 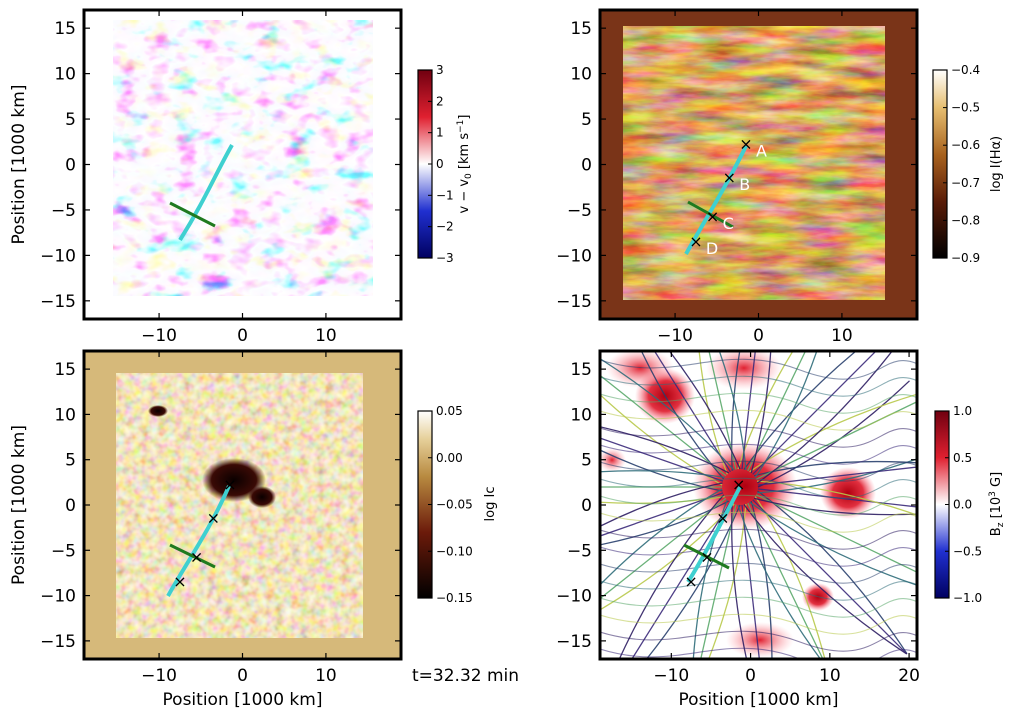 I want to click on bz-colorbar: 1.0 0.5 0.0 −0.5 −1.0 Bz [103 G], so click(x=970, y=504).